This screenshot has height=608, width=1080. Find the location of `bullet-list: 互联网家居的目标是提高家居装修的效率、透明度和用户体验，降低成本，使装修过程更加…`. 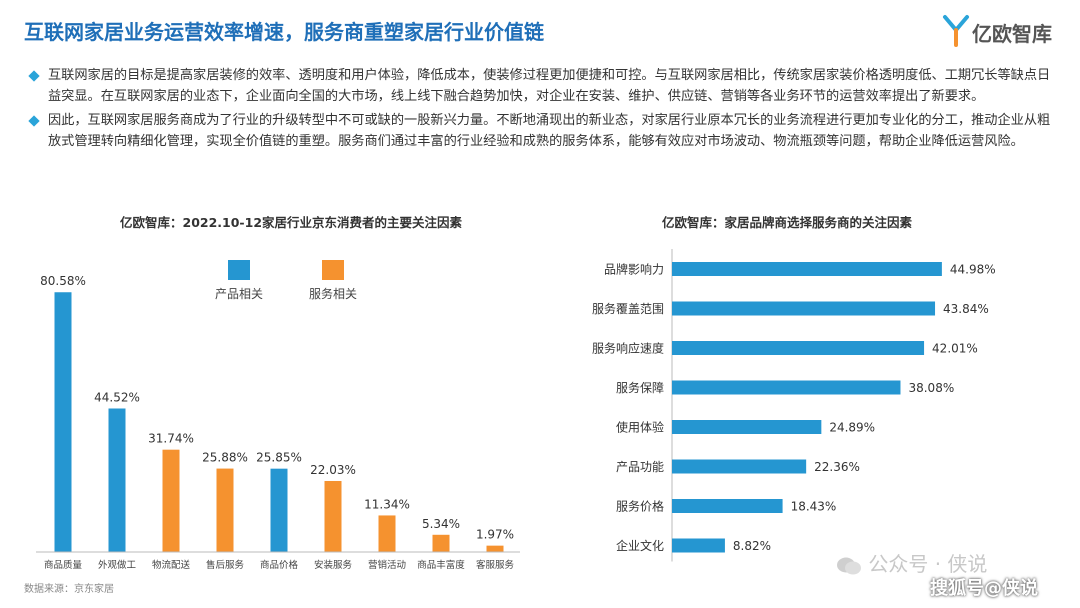

bullet-list: 互联网家居的目标是提高家居装修的效率、透明度和用户体验，降低成本，使装修过程更加… is located at coordinates (543, 111).